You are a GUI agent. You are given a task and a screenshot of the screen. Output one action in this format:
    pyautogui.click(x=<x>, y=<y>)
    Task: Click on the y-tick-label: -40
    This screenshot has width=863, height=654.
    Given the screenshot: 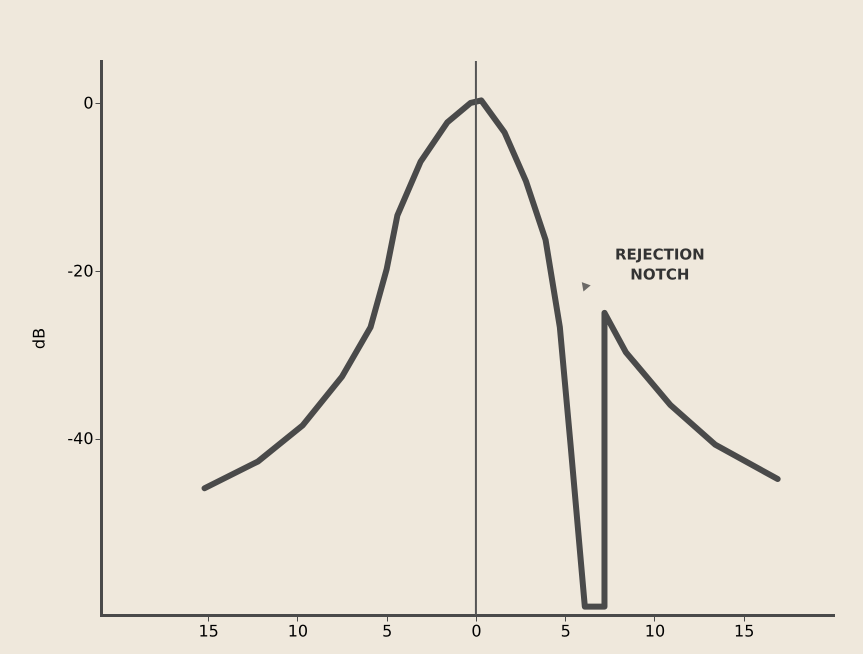 What is the action you would take?
    pyautogui.click(x=80, y=438)
    